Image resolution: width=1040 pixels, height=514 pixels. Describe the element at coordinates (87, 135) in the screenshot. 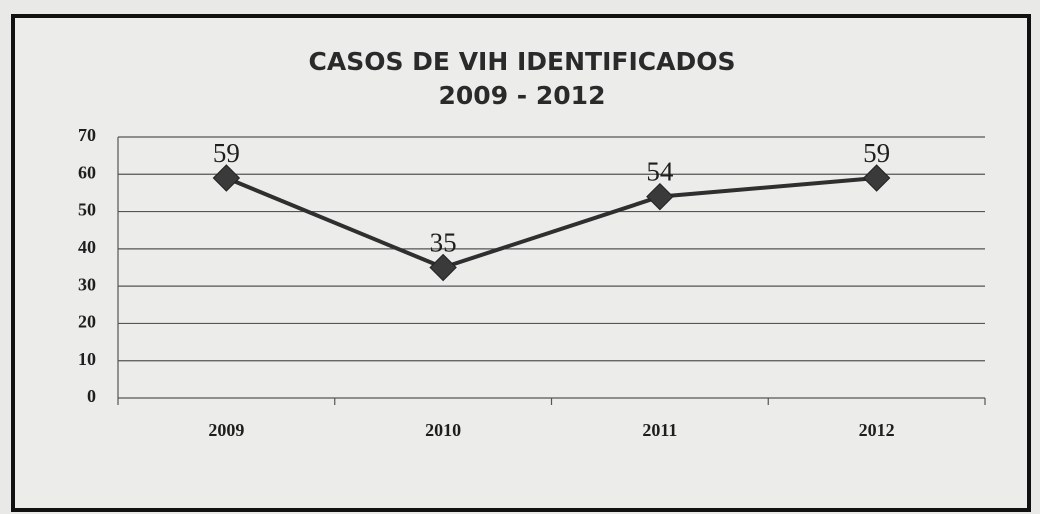

I see `y-tick-label: 70` at that location.